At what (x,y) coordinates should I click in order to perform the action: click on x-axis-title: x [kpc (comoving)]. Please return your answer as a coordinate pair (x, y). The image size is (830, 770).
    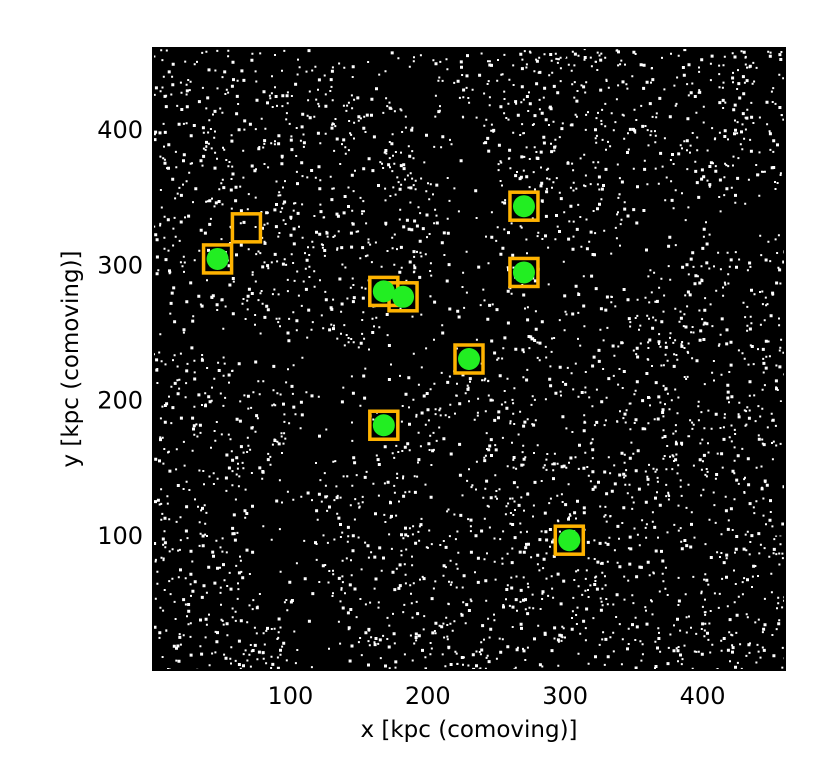
    Looking at the image, I should click on (468, 730).